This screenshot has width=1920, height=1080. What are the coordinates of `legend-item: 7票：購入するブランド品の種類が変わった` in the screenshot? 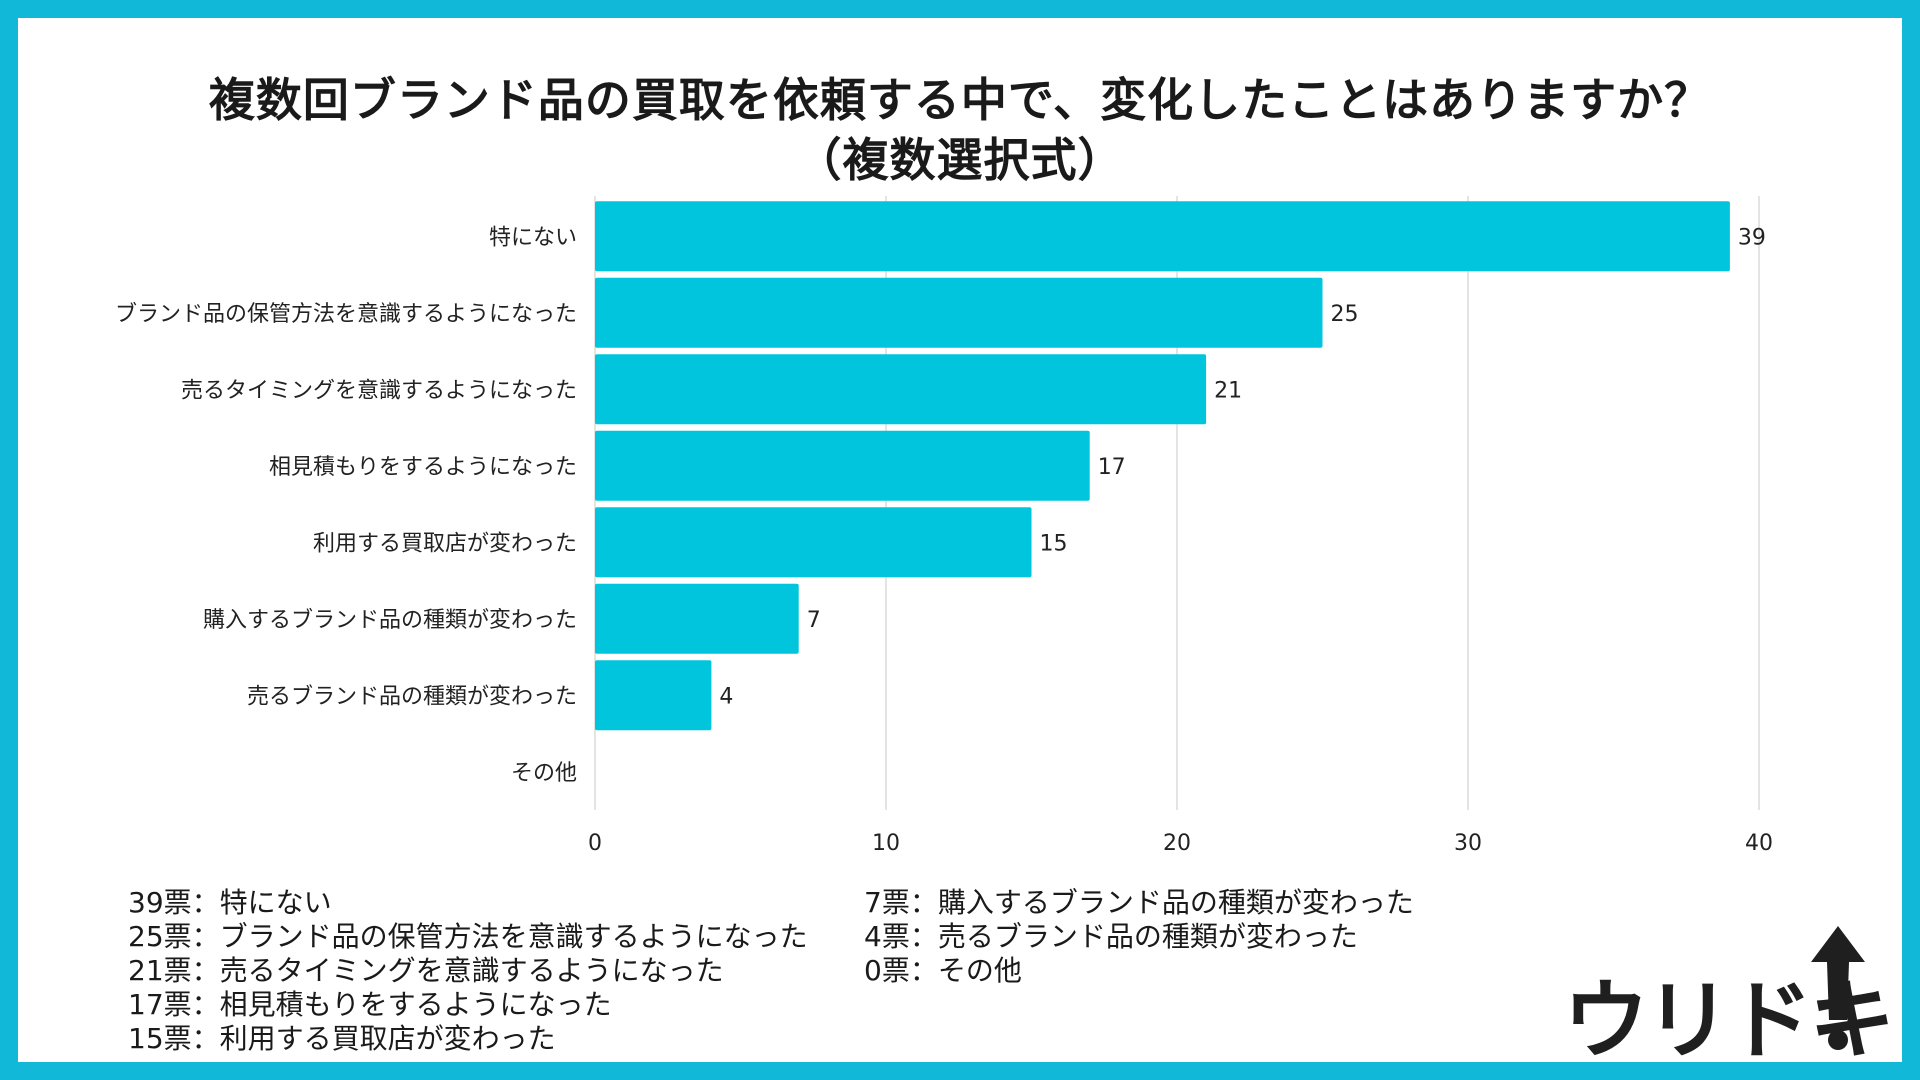 It's located at (1139, 902).